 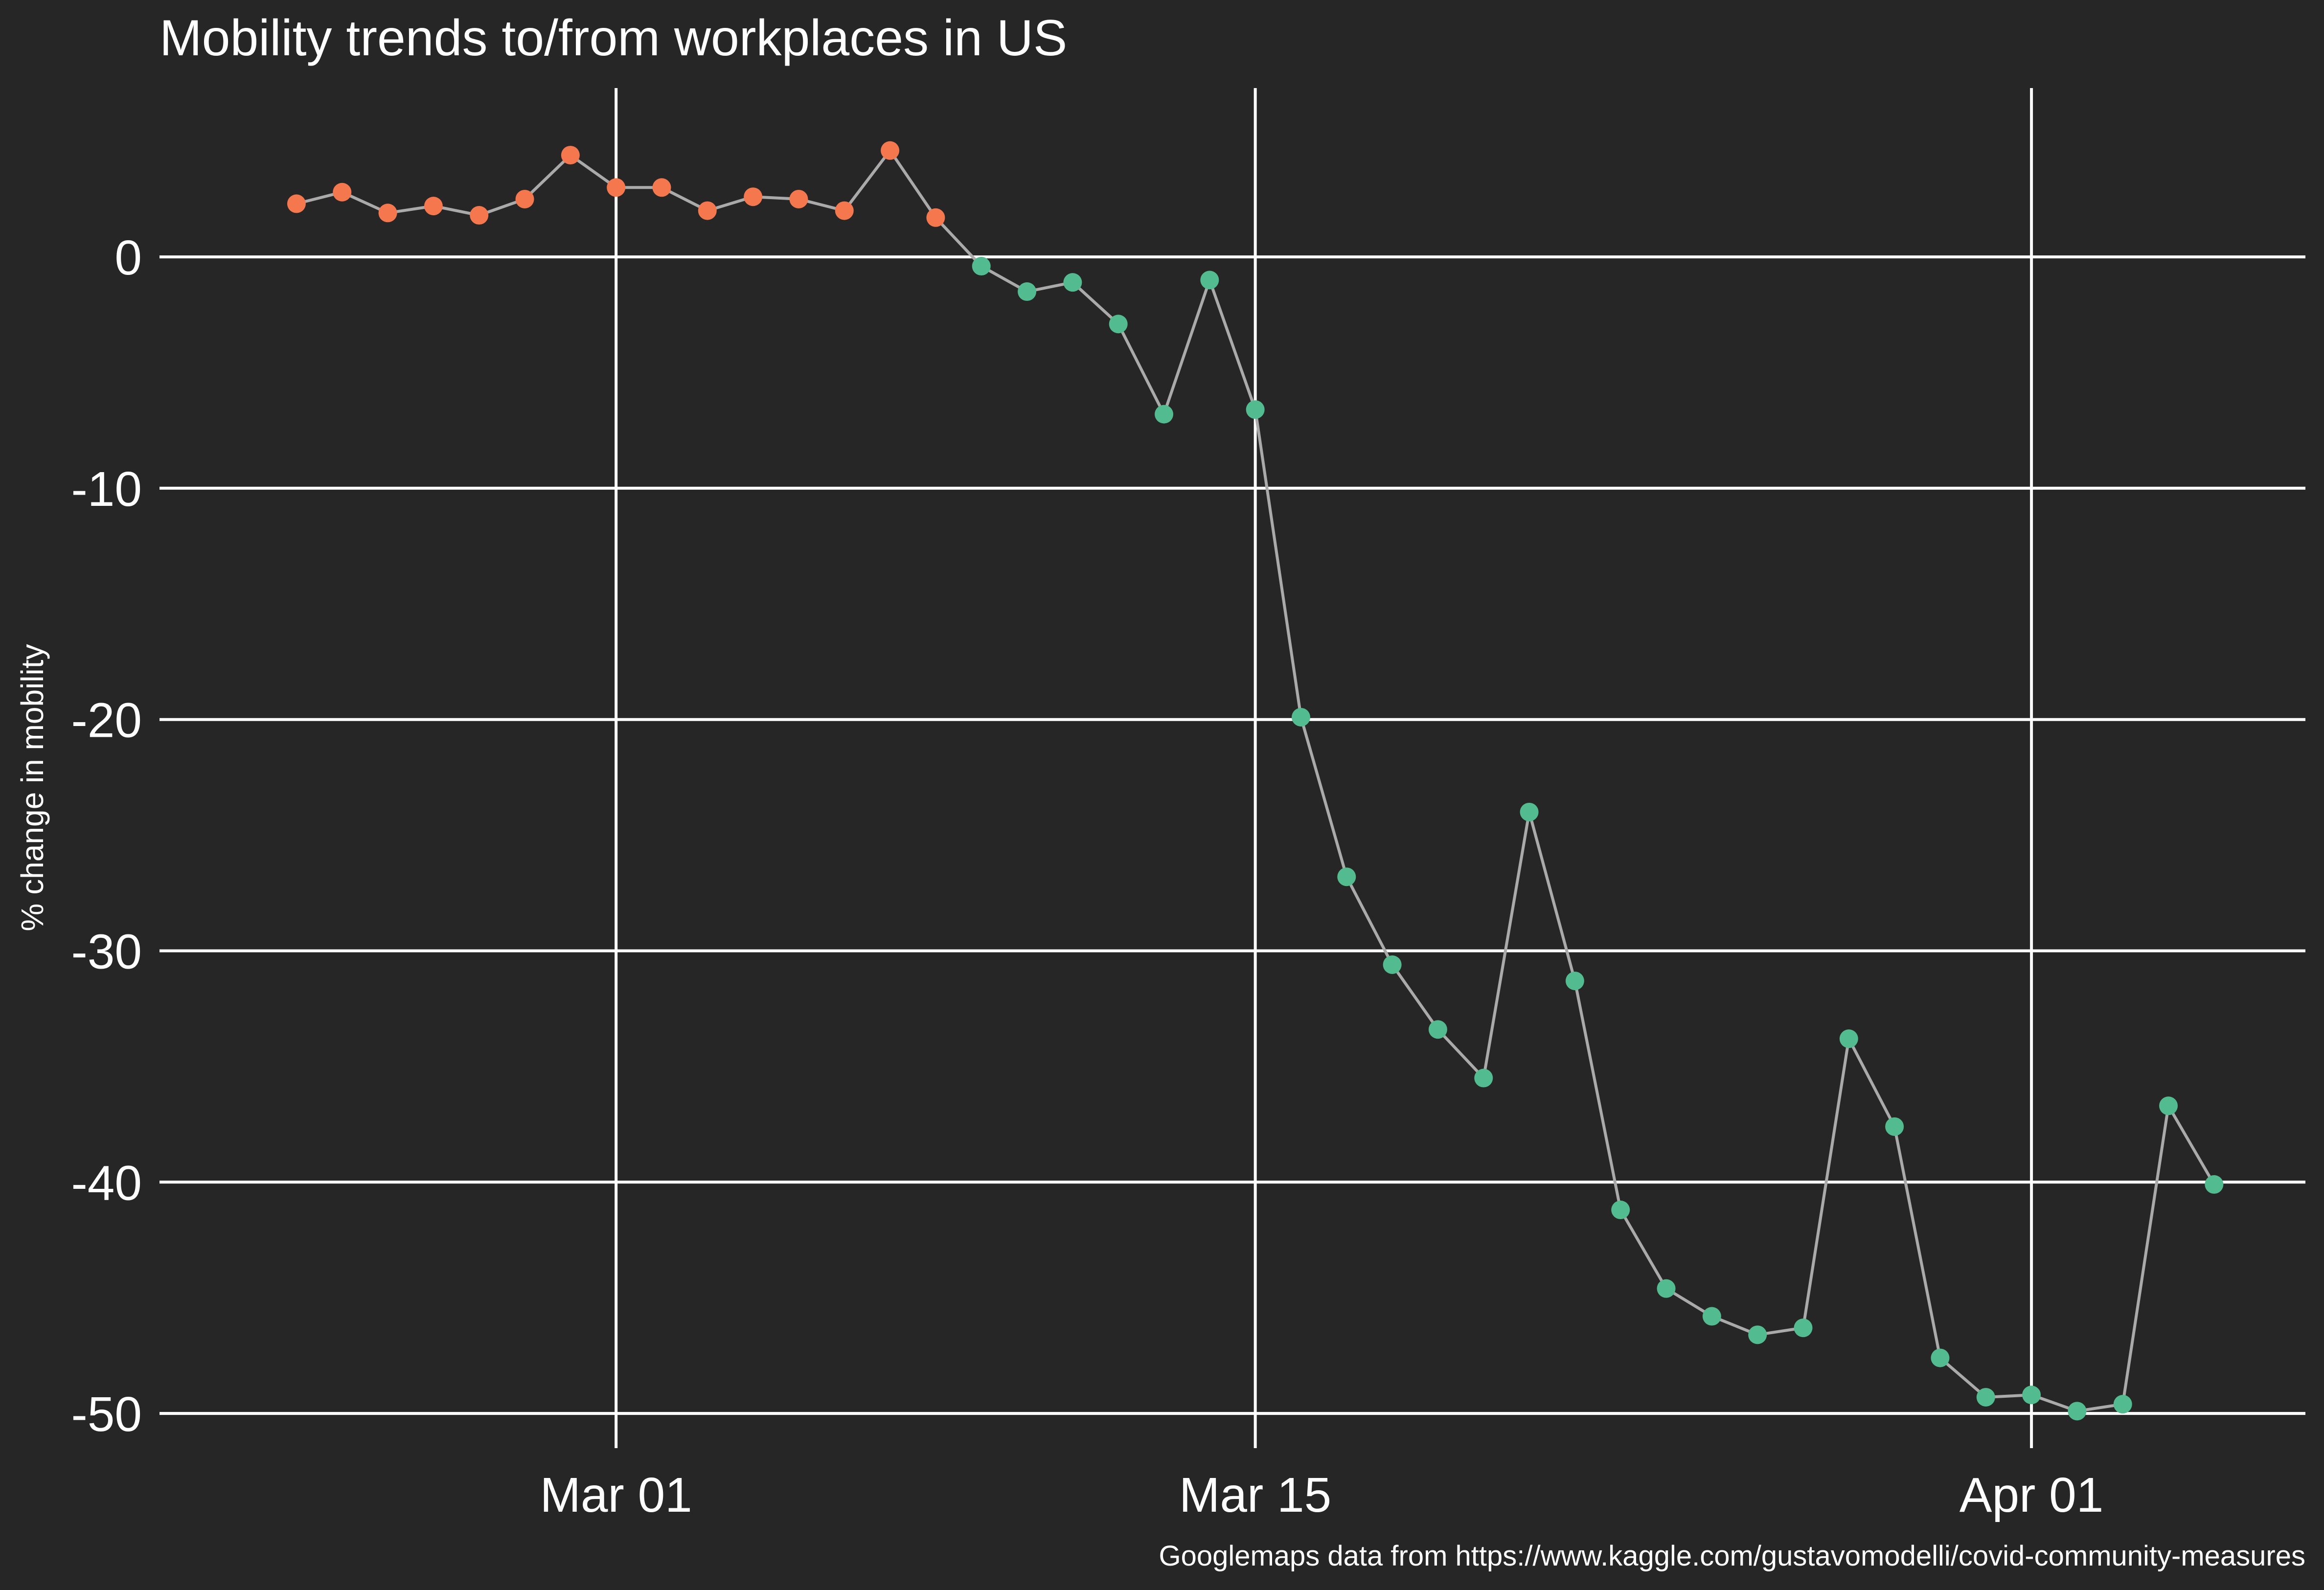 What do you see at coordinates (107, 721) in the screenshot?
I see `y-tick-label: -20` at bounding box center [107, 721].